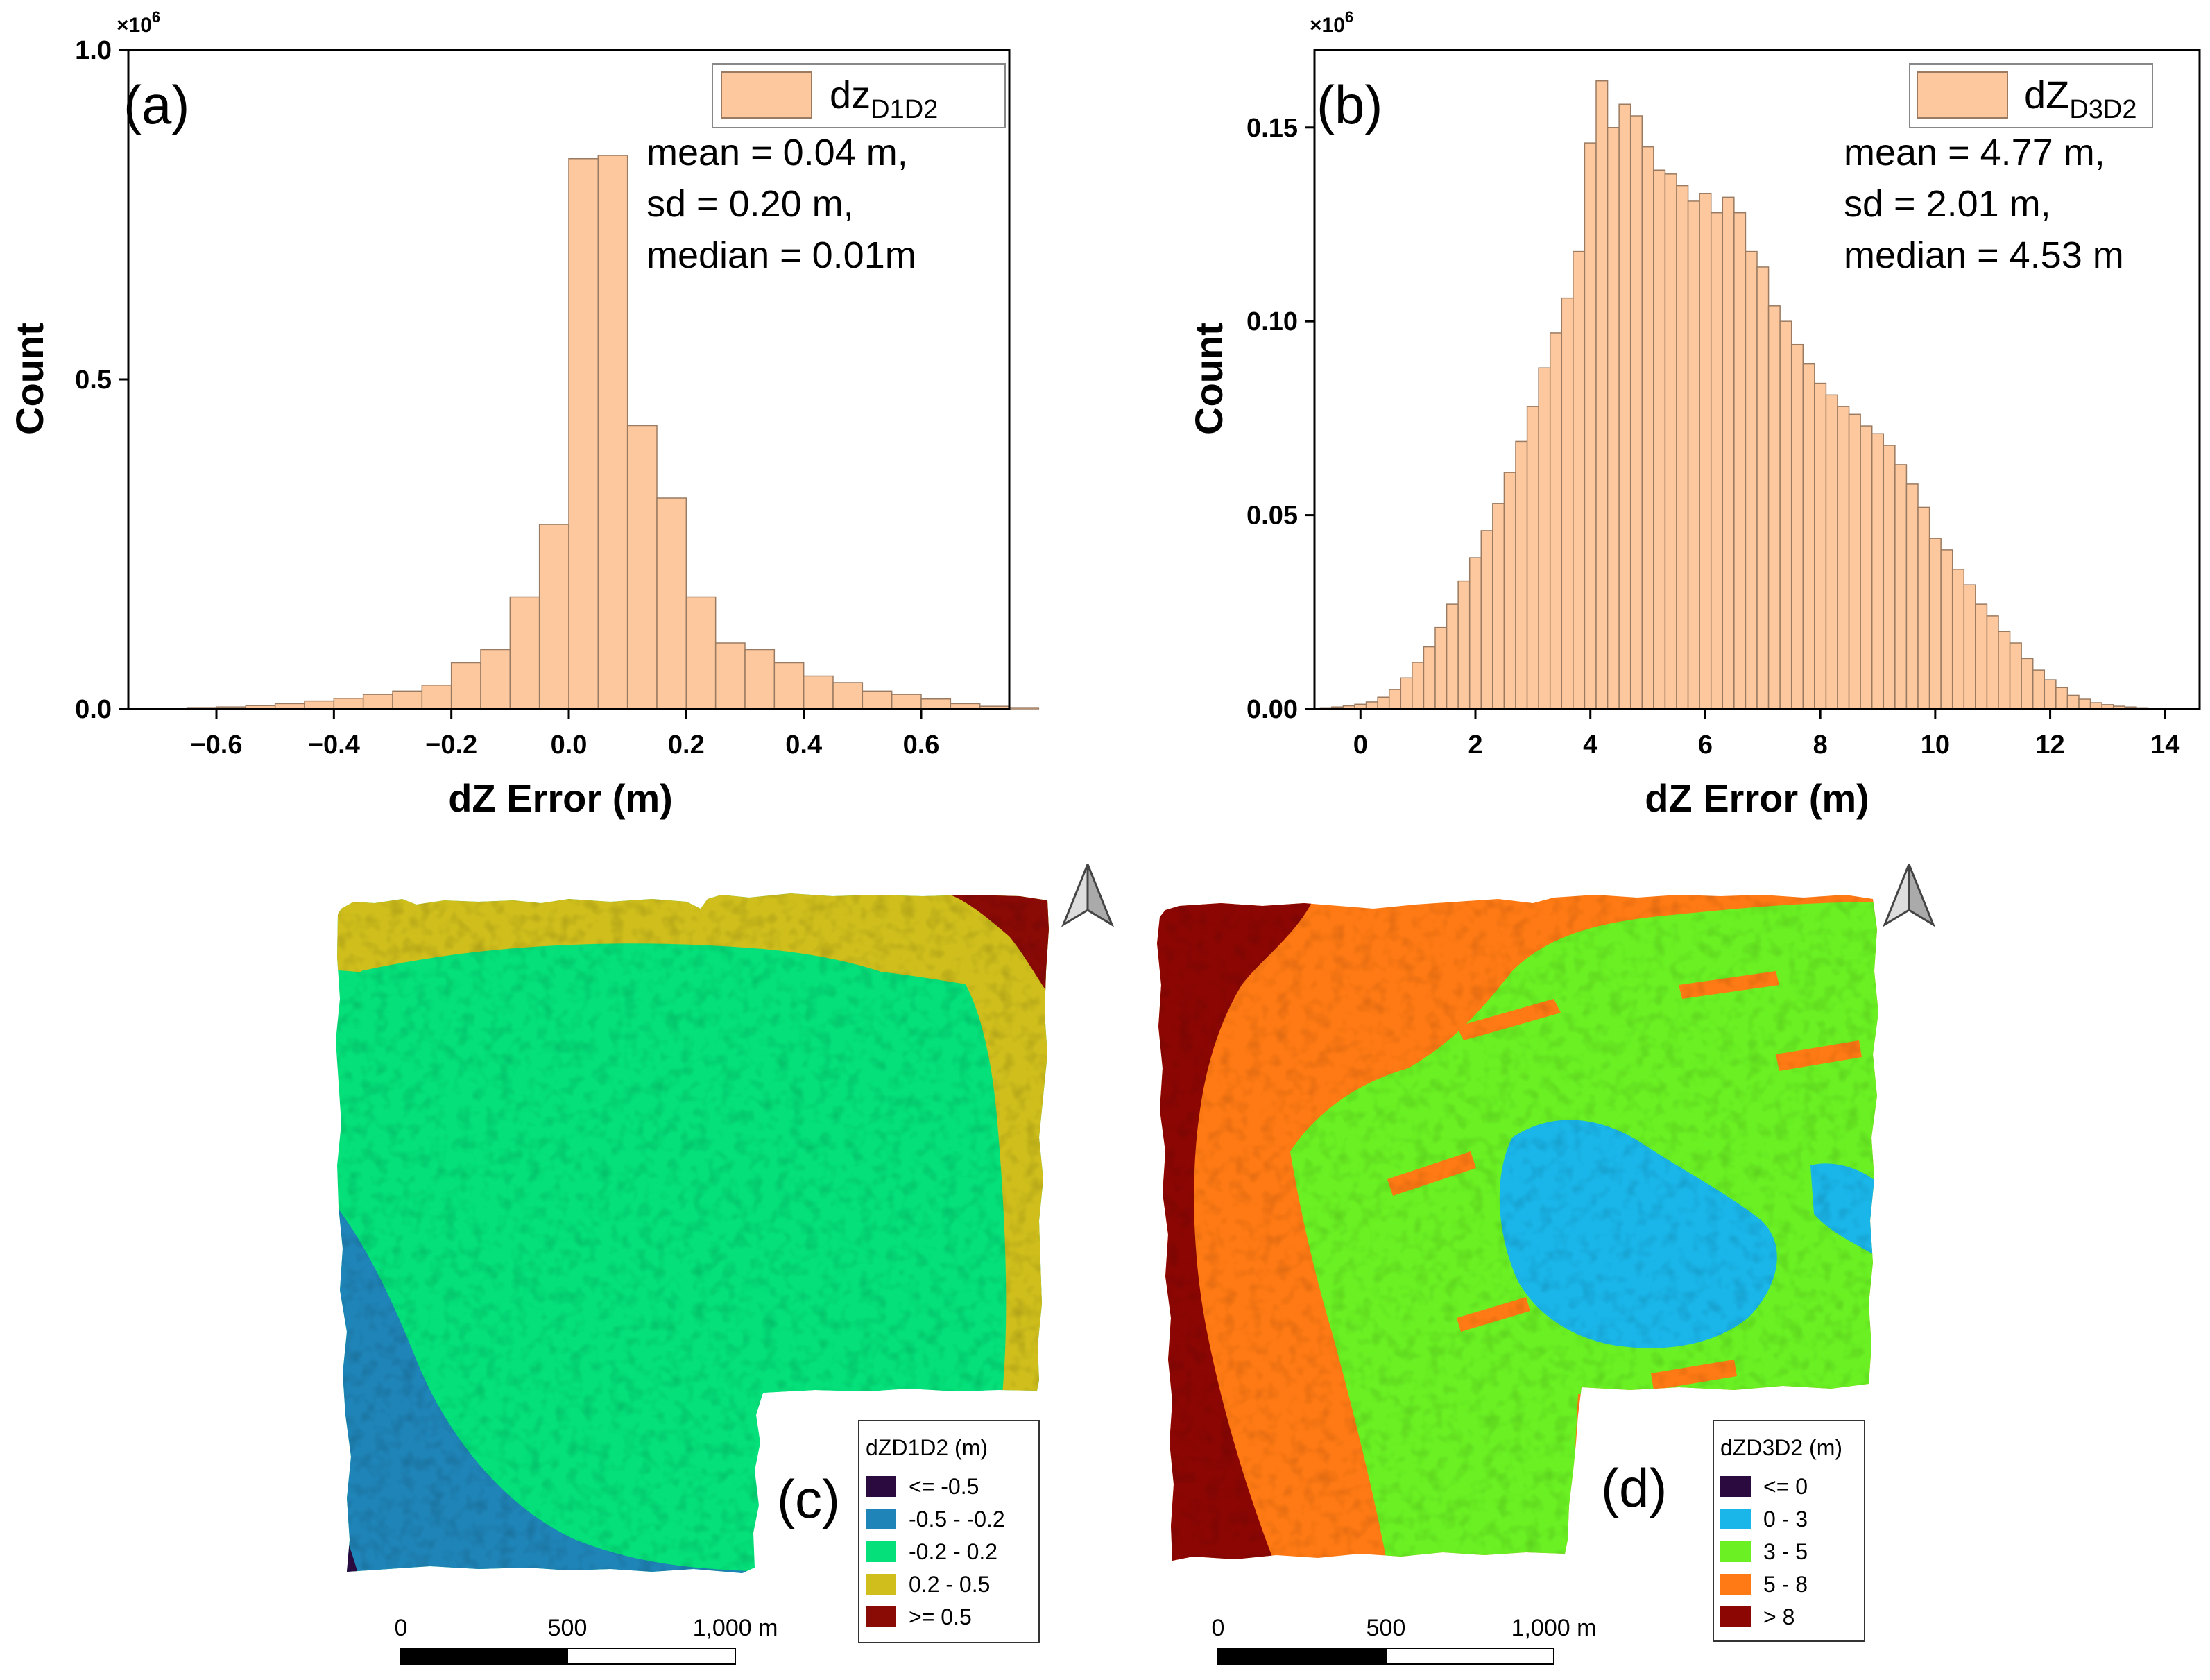  I want to click on panel-label-d: (d), so click(1634, 1487).